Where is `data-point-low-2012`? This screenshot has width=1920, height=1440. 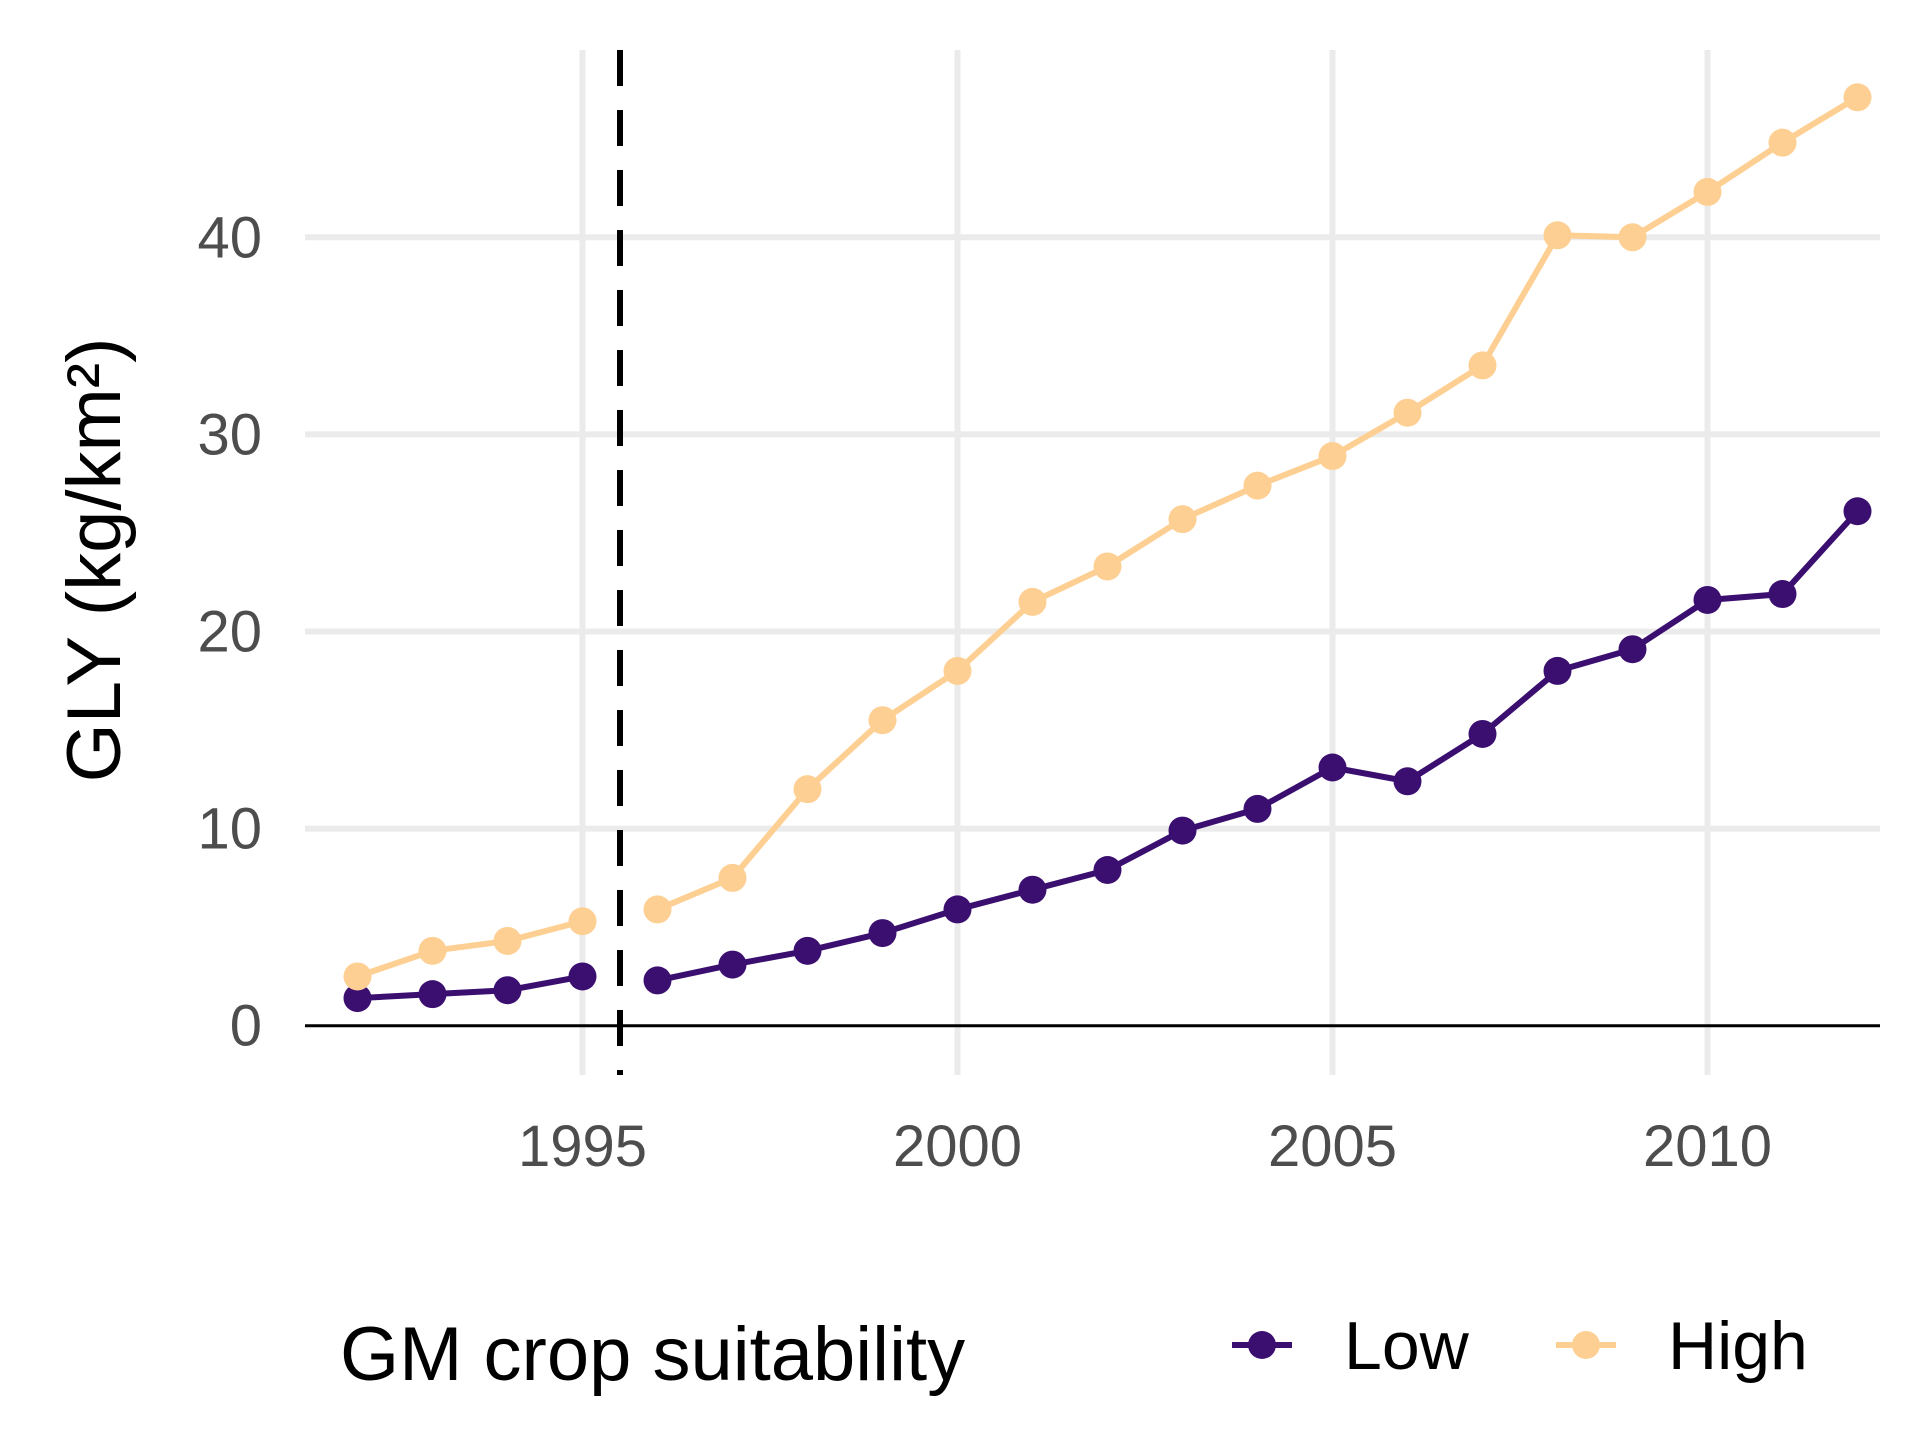
data-point-low-2012 is located at coordinates (1857, 511).